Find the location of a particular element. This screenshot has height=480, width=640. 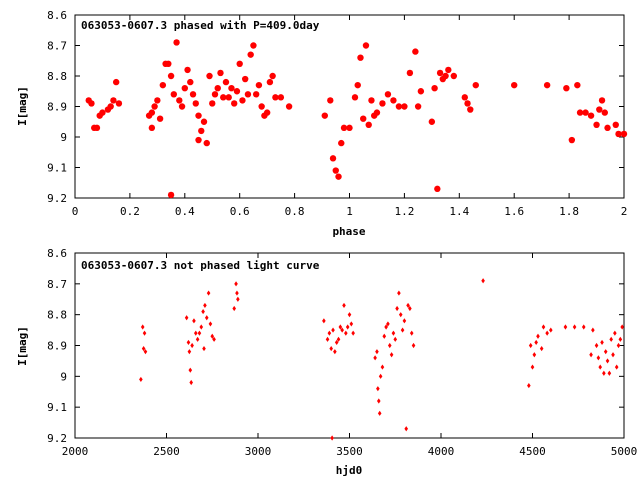

phased-x-tick-label: 1.2 is located at coordinates (404, 211).